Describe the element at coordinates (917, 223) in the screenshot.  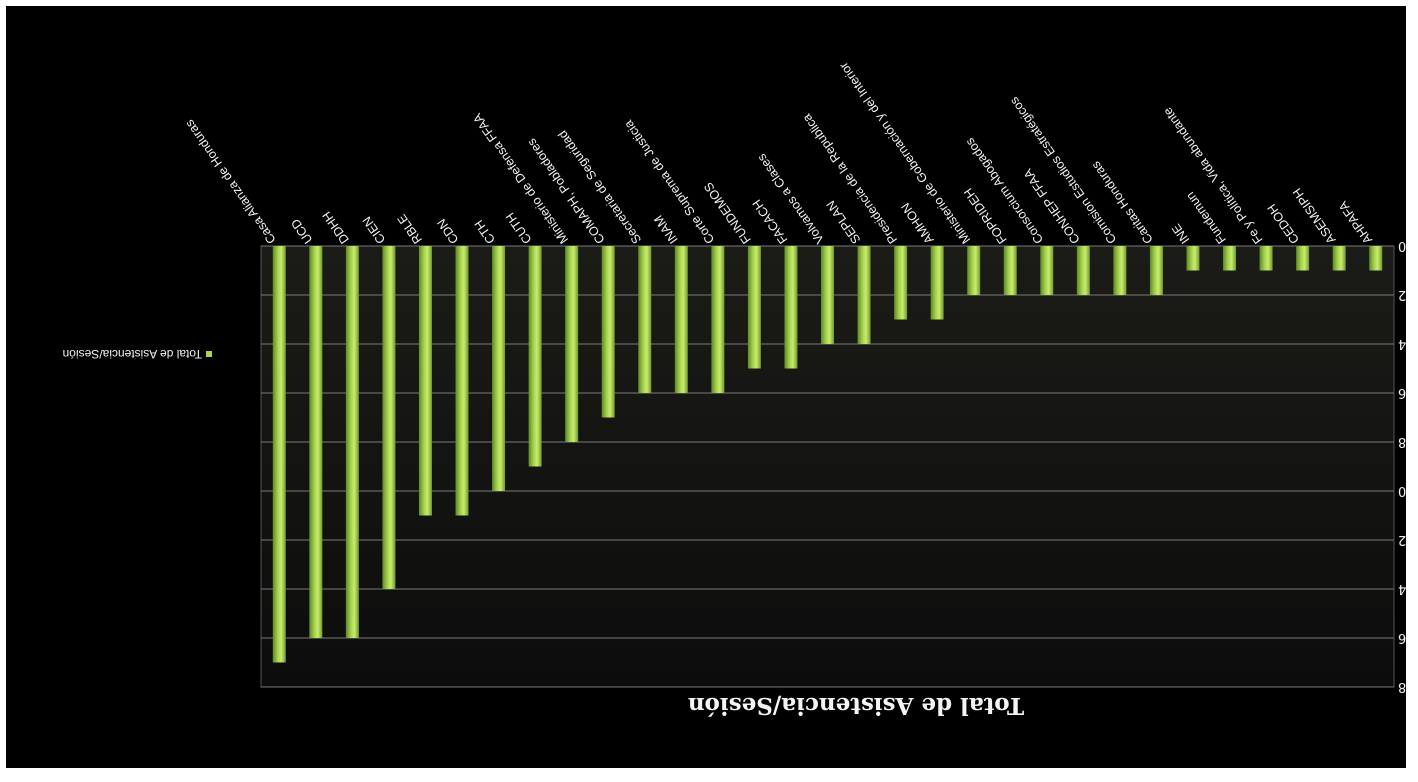
I see `x-category-label: AMHON` at that location.